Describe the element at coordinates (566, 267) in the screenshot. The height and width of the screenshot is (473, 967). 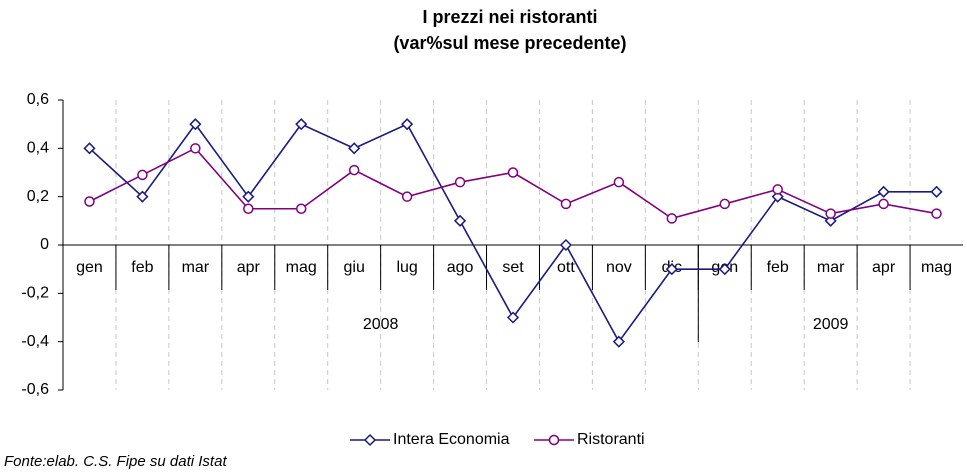
I see `x-tick-label: ott` at that location.